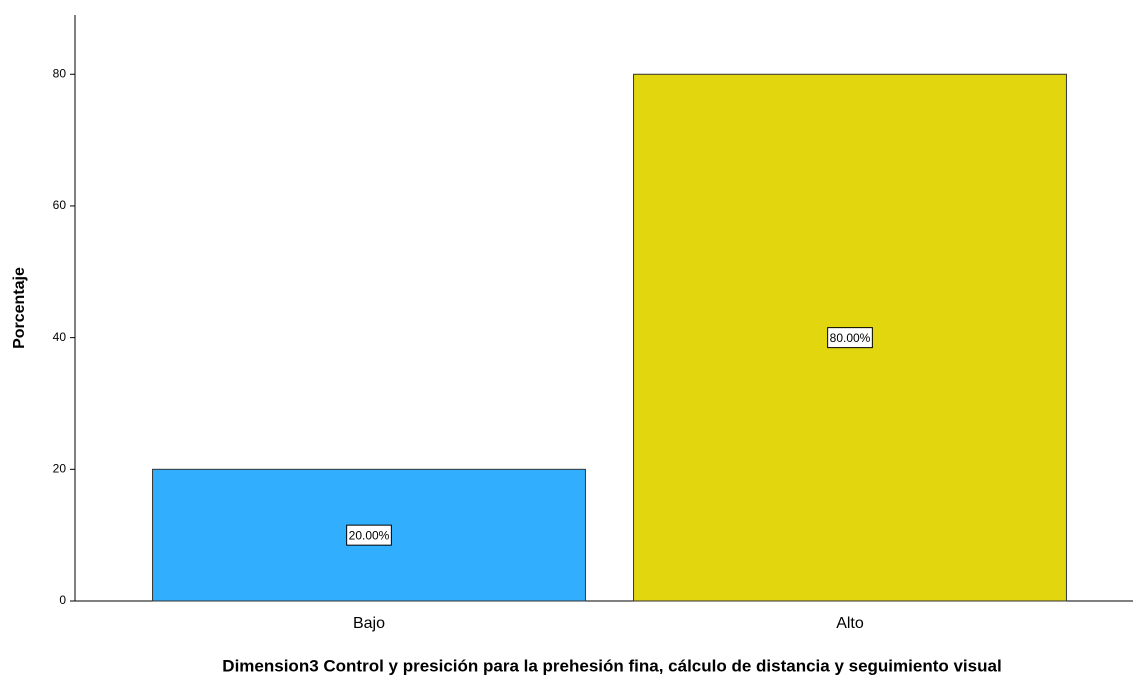 The width and height of the screenshot is (1133, 678). What do you see at coordinates (60, 337) in the screenshot?
I see `y-tick-label: 40` at bounding box center [60, 337].